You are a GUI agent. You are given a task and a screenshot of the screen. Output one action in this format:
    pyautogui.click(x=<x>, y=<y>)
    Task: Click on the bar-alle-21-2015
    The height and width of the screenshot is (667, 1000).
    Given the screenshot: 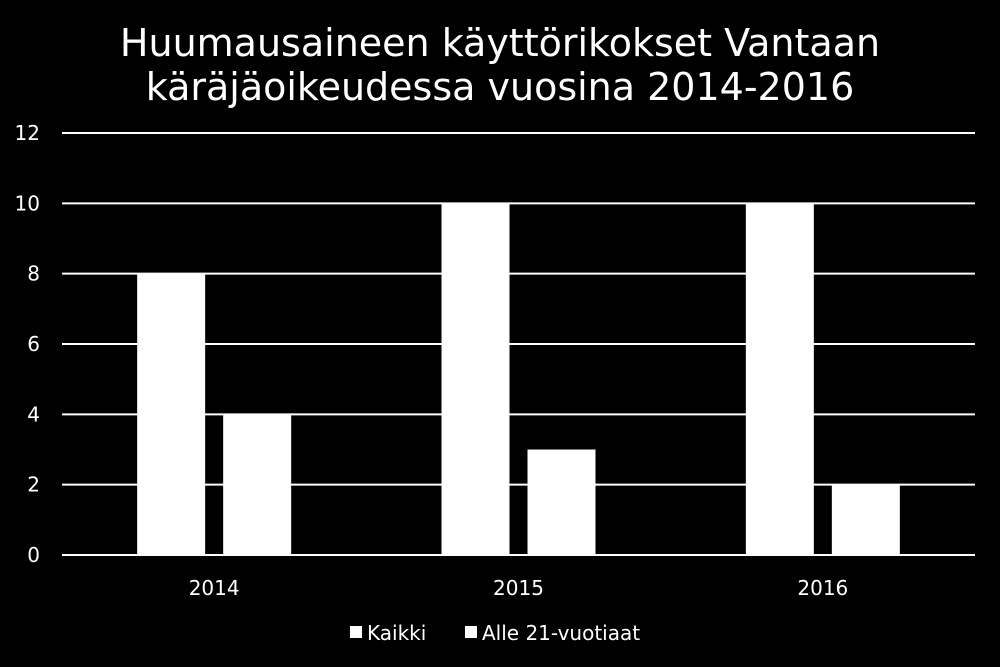 What is the action you would take?
    pyautogui.click(x=561, y=502)
    